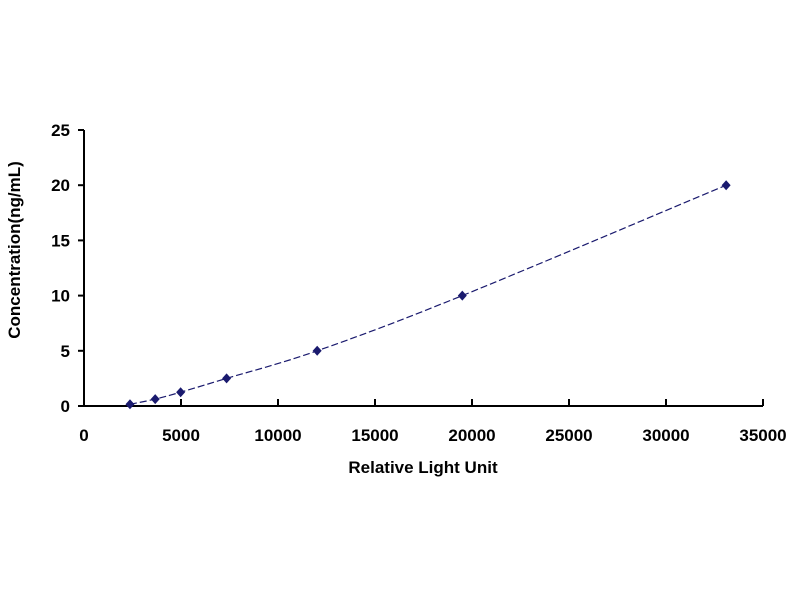 Image resolution: width=800 pixels, height=605 pixels. I want to click on x-tick-label: 25000, so click(568, 435).